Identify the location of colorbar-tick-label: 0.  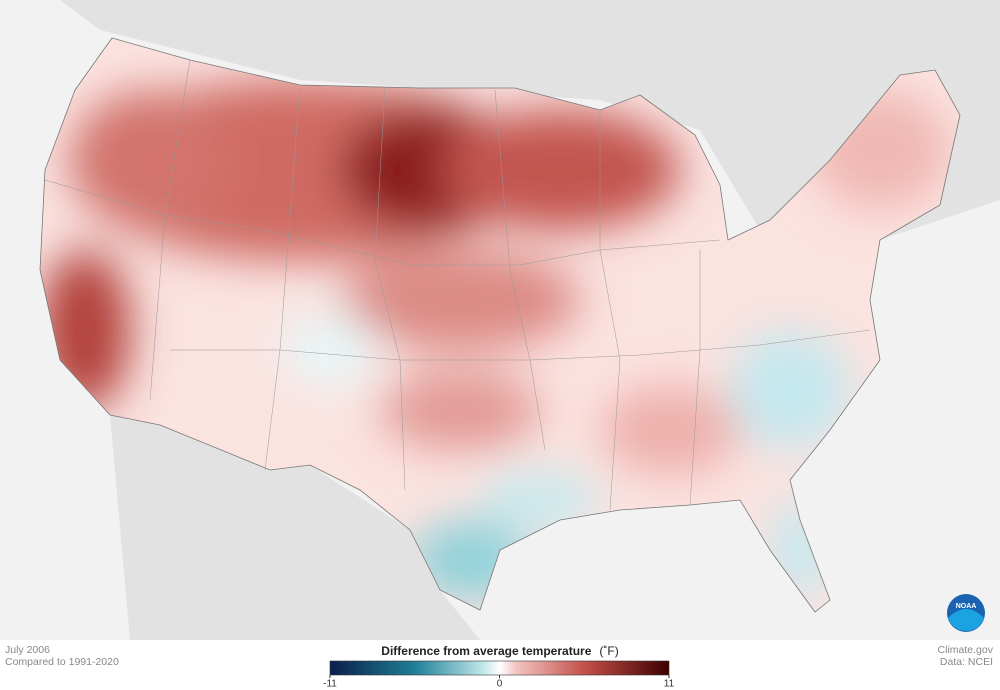
(500, 684).